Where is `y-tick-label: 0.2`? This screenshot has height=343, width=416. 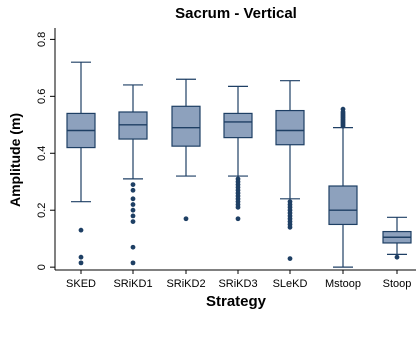
y-tick-label: 0.2 is located at coordinates (42, 210).